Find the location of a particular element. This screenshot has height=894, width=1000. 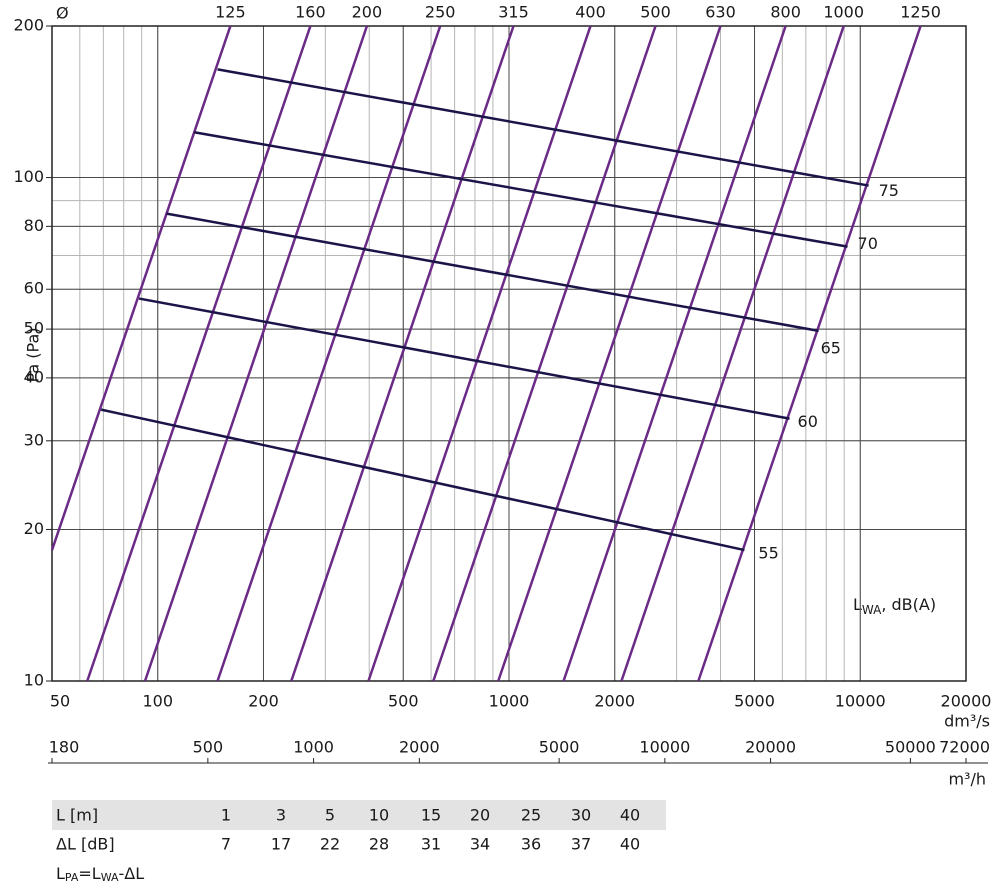

annotation: LWA, dB(A) is located at coordinates (894, 606).